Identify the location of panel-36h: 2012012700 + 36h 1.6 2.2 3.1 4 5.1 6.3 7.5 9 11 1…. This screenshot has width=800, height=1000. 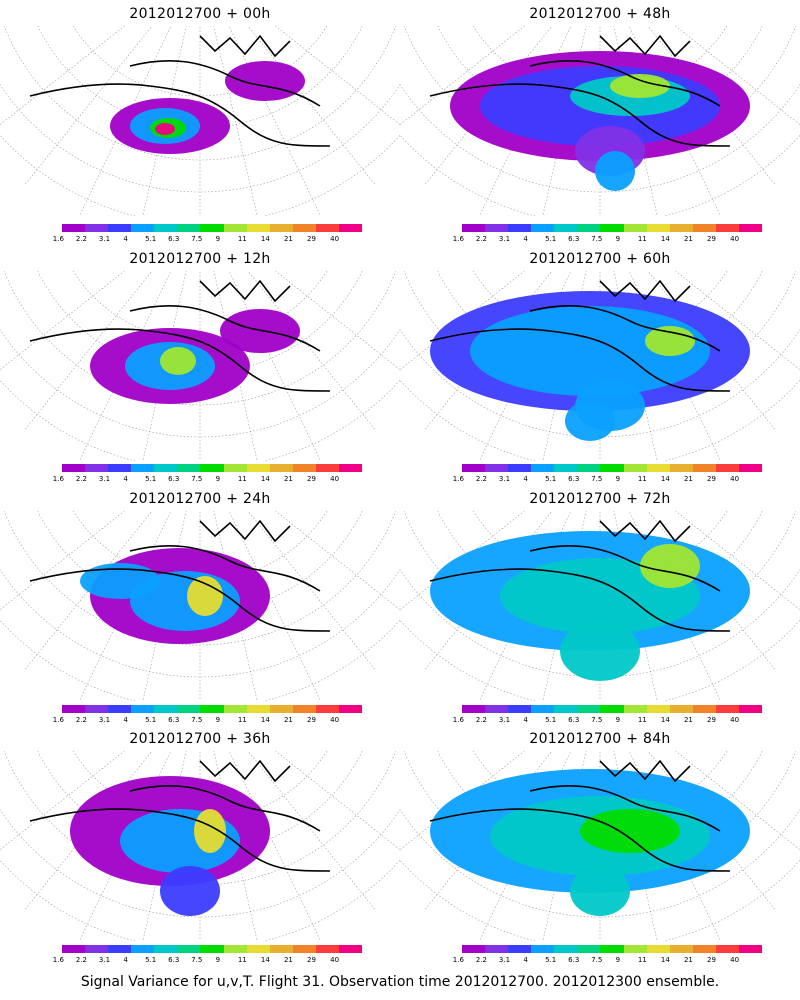
(200, 845).